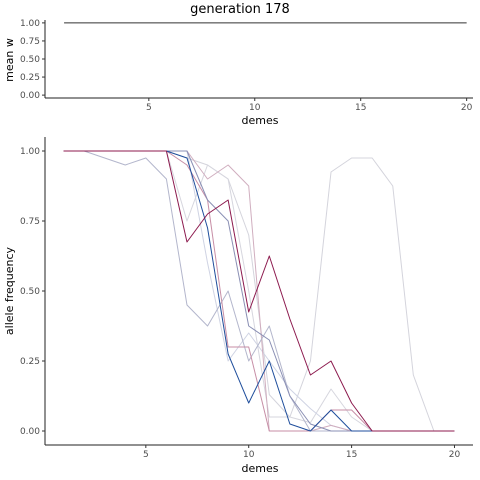  What do you see at coordinates (30, 78) in the screenshot?
I see `top-y-tick-label: 0.25` at bounding box center [30, 78].